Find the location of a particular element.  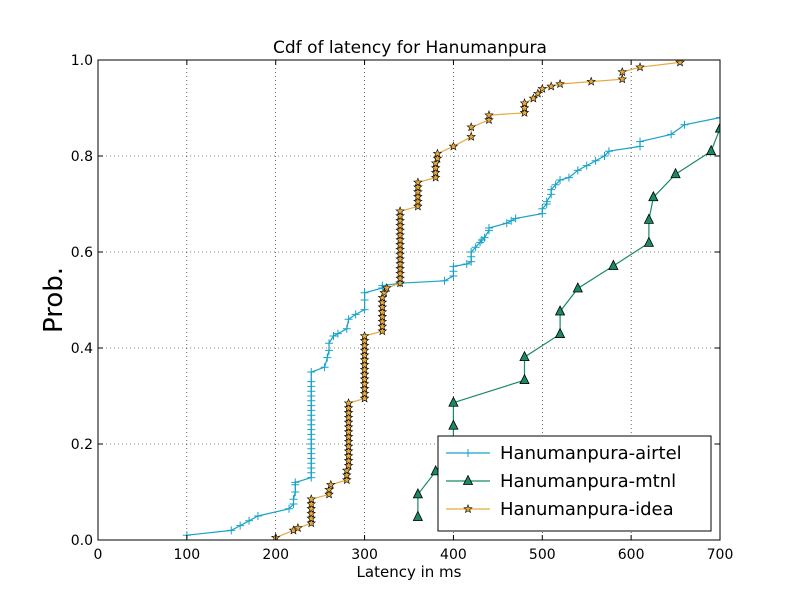

x-tick-label: 700 is located at coordinates (720, 555).